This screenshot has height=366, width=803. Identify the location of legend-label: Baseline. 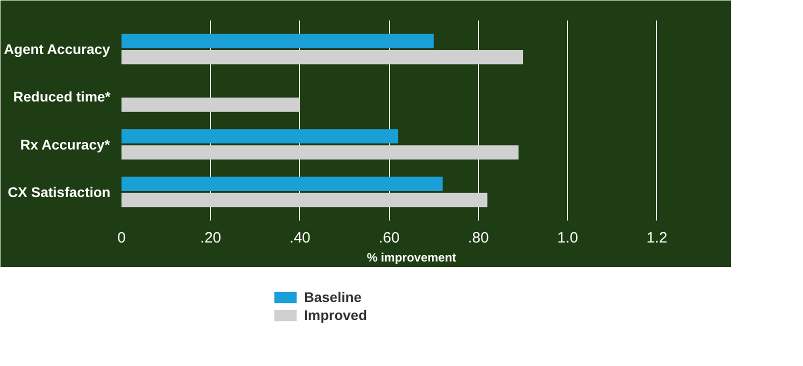
(333, 297).